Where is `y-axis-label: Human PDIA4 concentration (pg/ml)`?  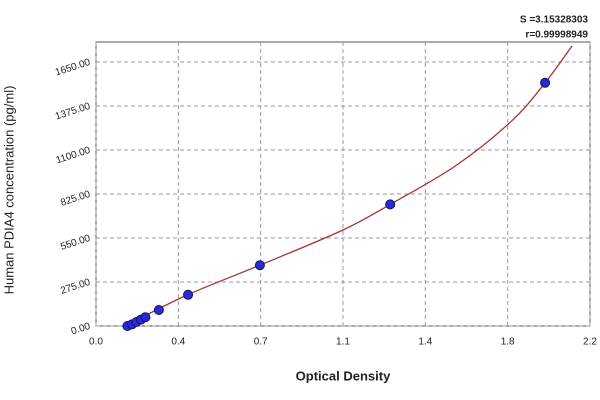
y-axis-label: Human PDIA4 concentration (pg/ml) is located at coordinates (8, 190).